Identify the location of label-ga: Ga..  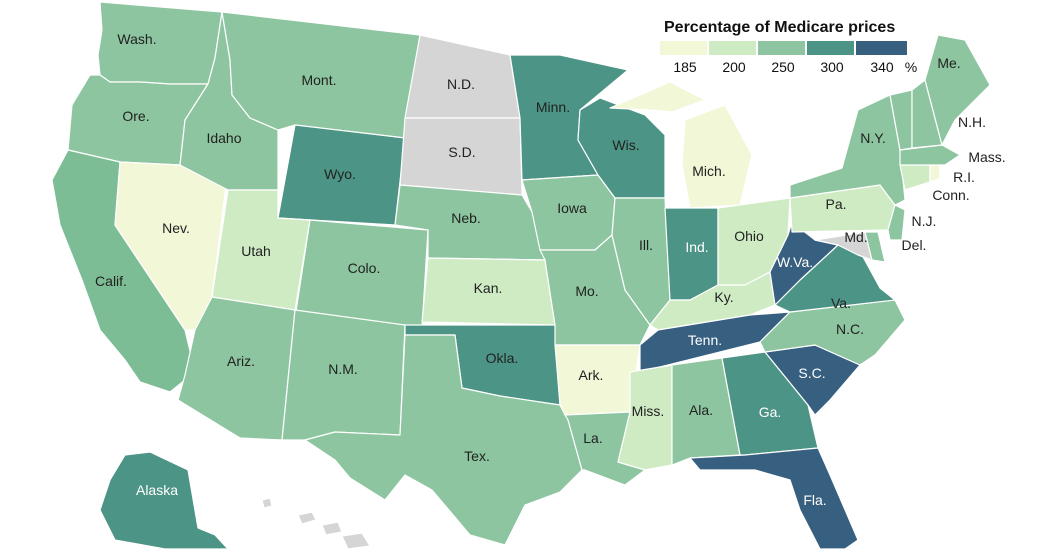
(770, 412).